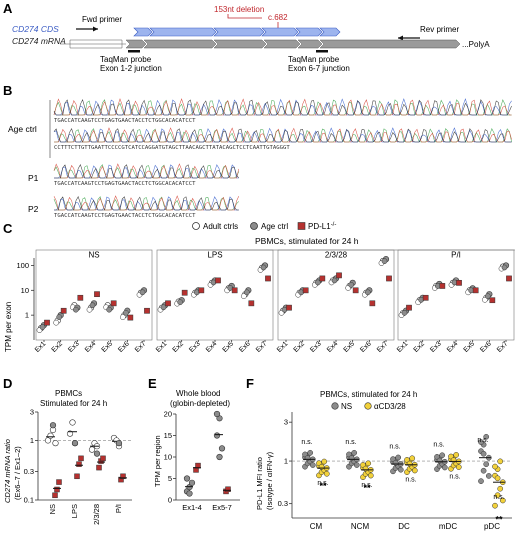 The width and height of the screenshot is (520, 547). What do you see at coordinates (368, 394) in the screenshot?
I see `panel-f-title: PBMCs, stimulated for 24 h` at bounding box center [368, 394].